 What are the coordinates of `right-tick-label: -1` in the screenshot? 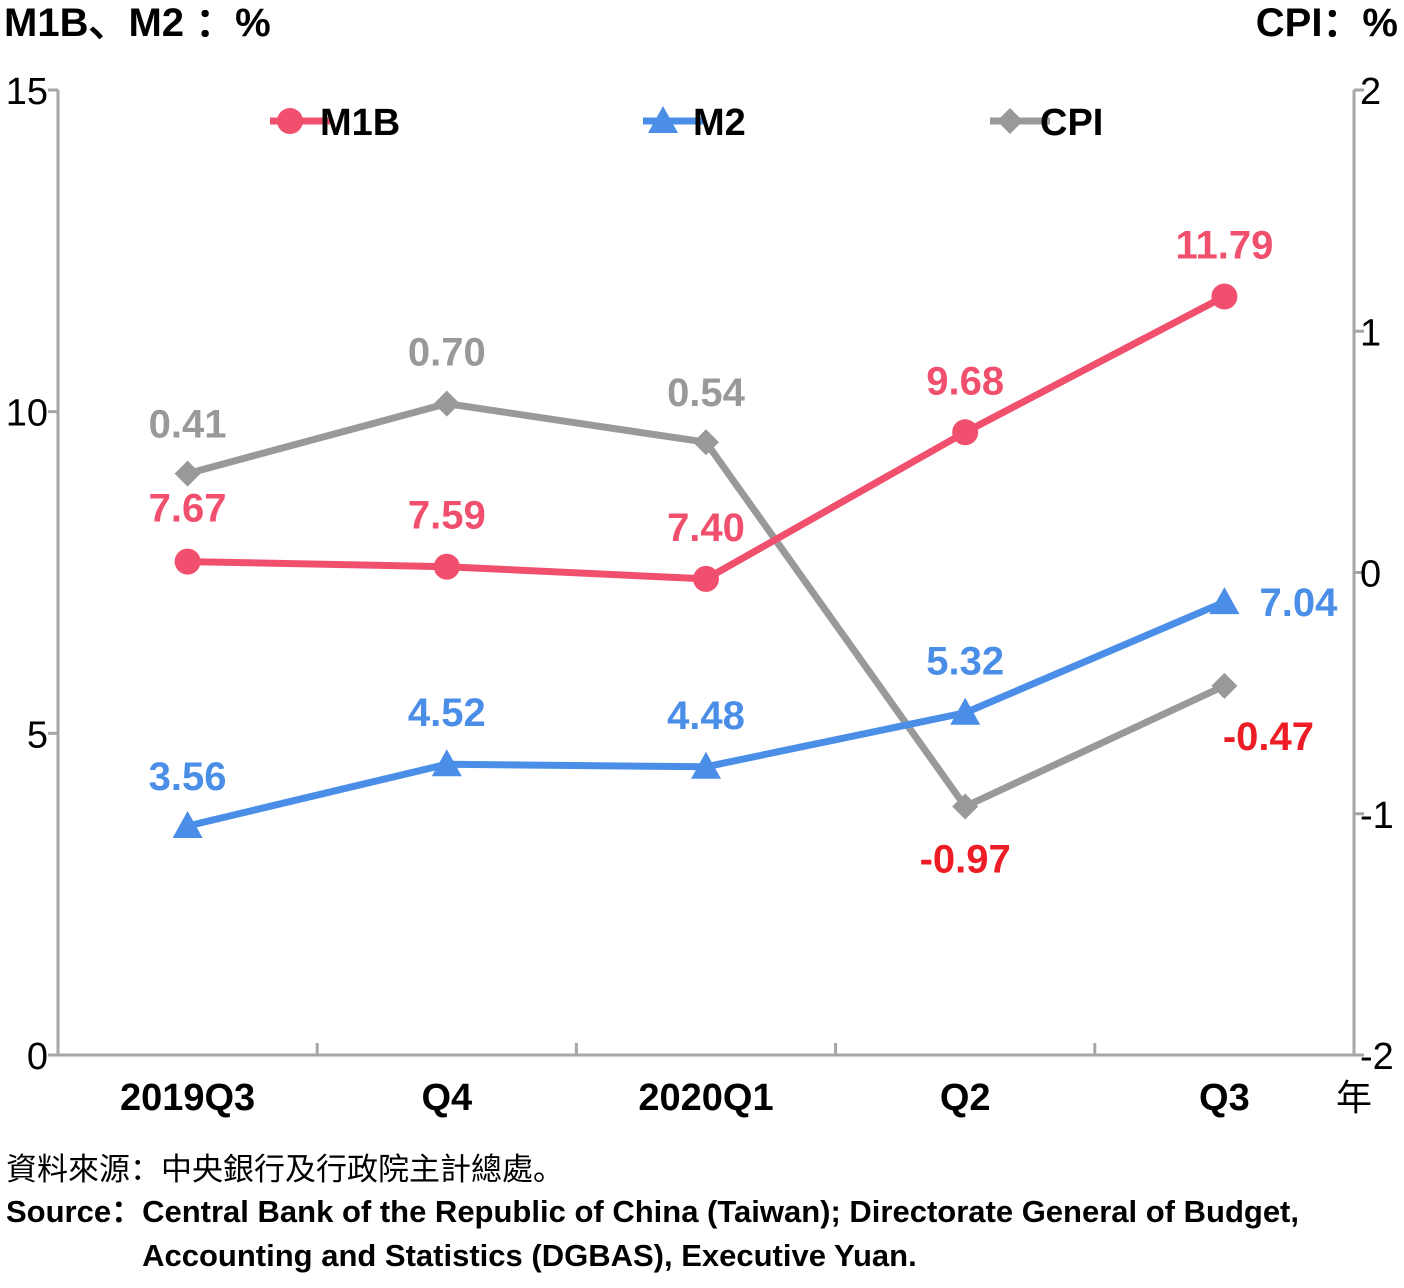 It's located at (1377, 816).